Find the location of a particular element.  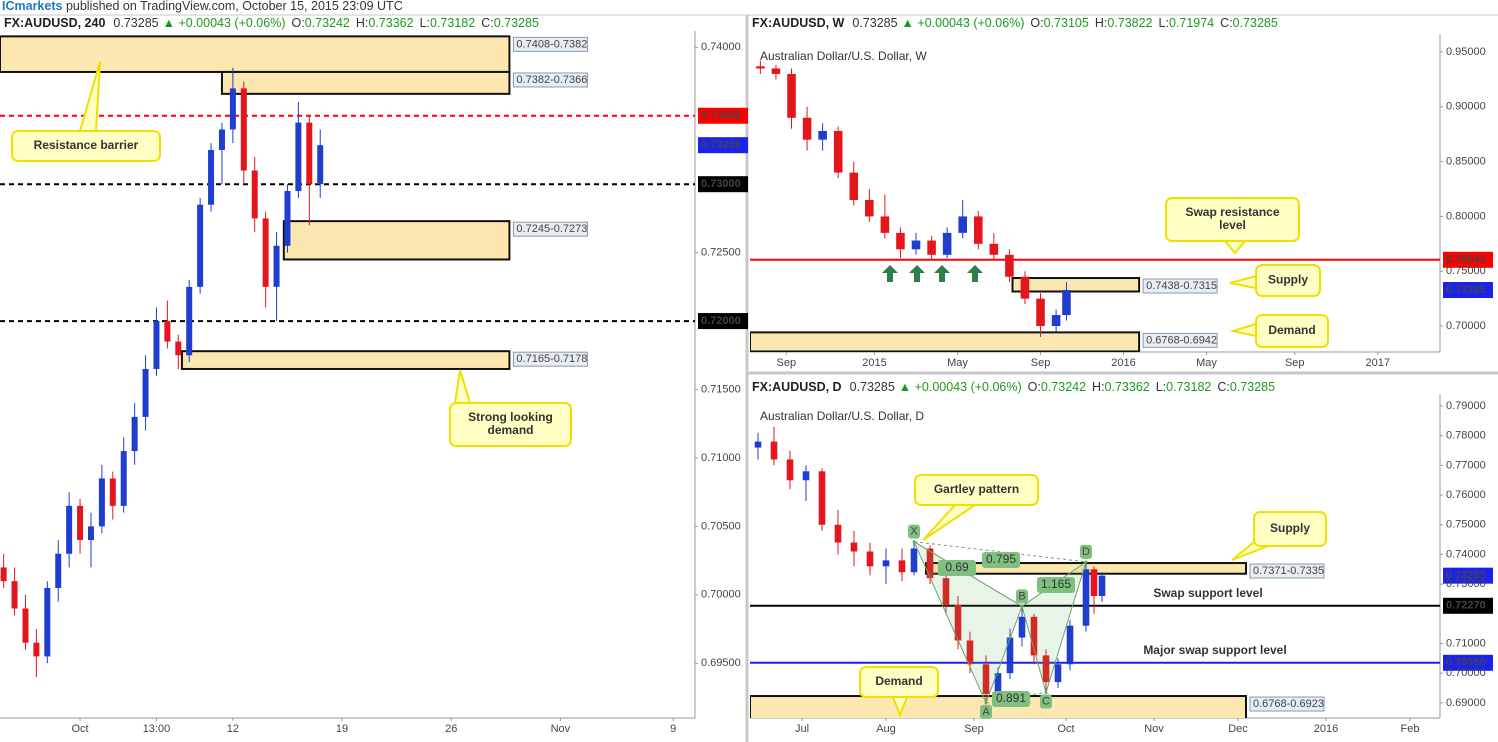

ohlc-value: 0.73105 is located at coordinates (1066, 23).